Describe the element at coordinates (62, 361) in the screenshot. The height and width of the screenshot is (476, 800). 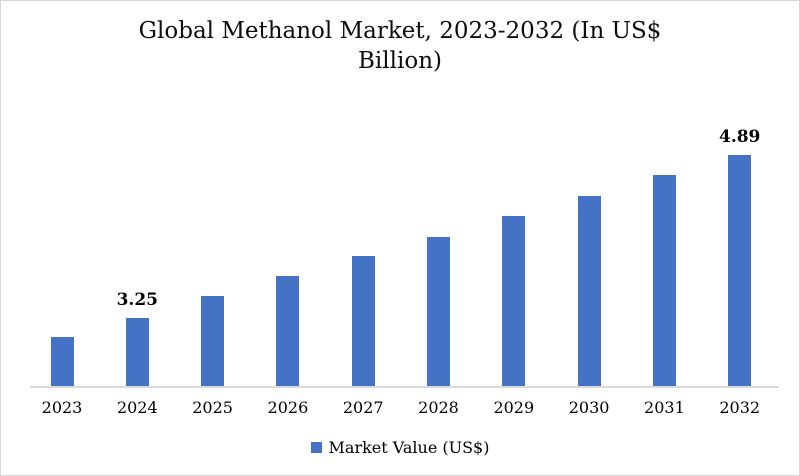
I see `bar-2023` at that location.